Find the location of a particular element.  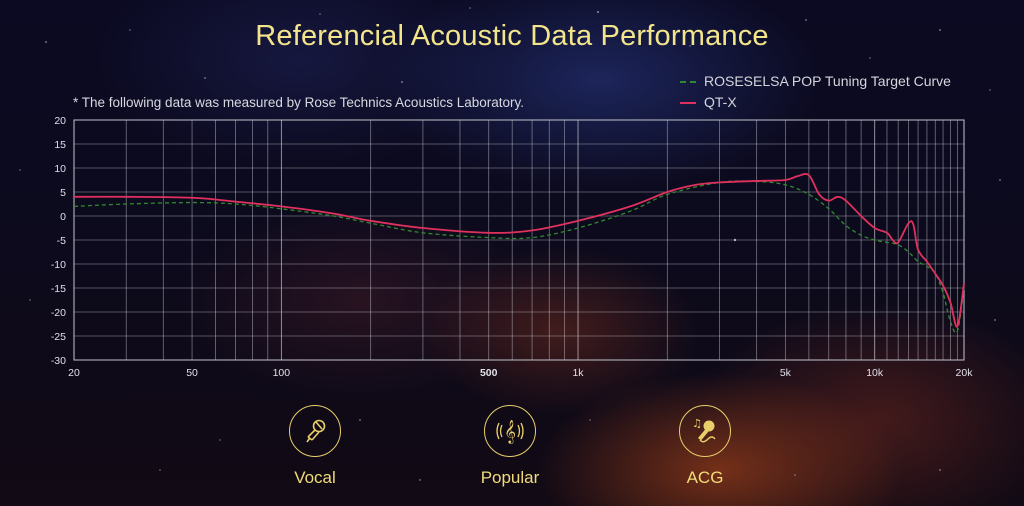

category-popular: 𝄞 Popular is located at coordinates (510, 446).